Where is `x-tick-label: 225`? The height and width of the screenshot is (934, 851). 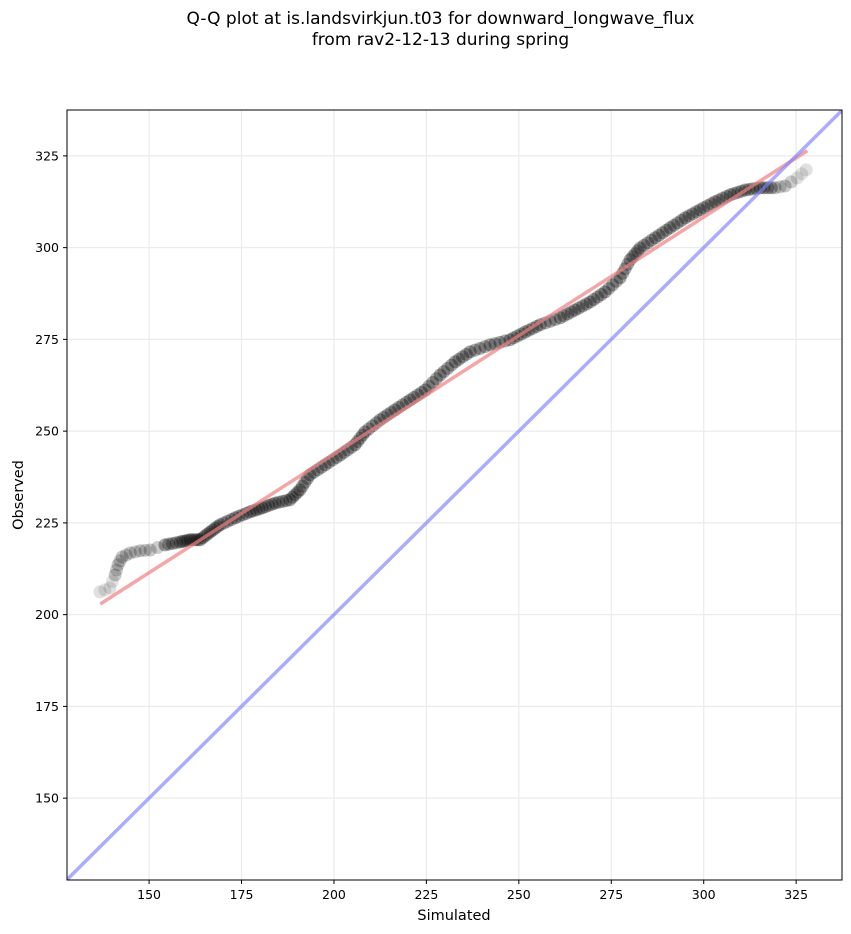 x-tick-label: 225 is located at coordinates (426, 894).